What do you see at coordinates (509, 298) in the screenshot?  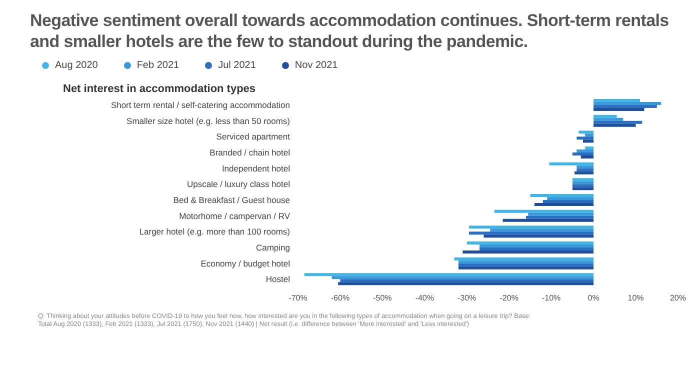 I see `x-tick-label: -20%` at bounding box center [509, 298].